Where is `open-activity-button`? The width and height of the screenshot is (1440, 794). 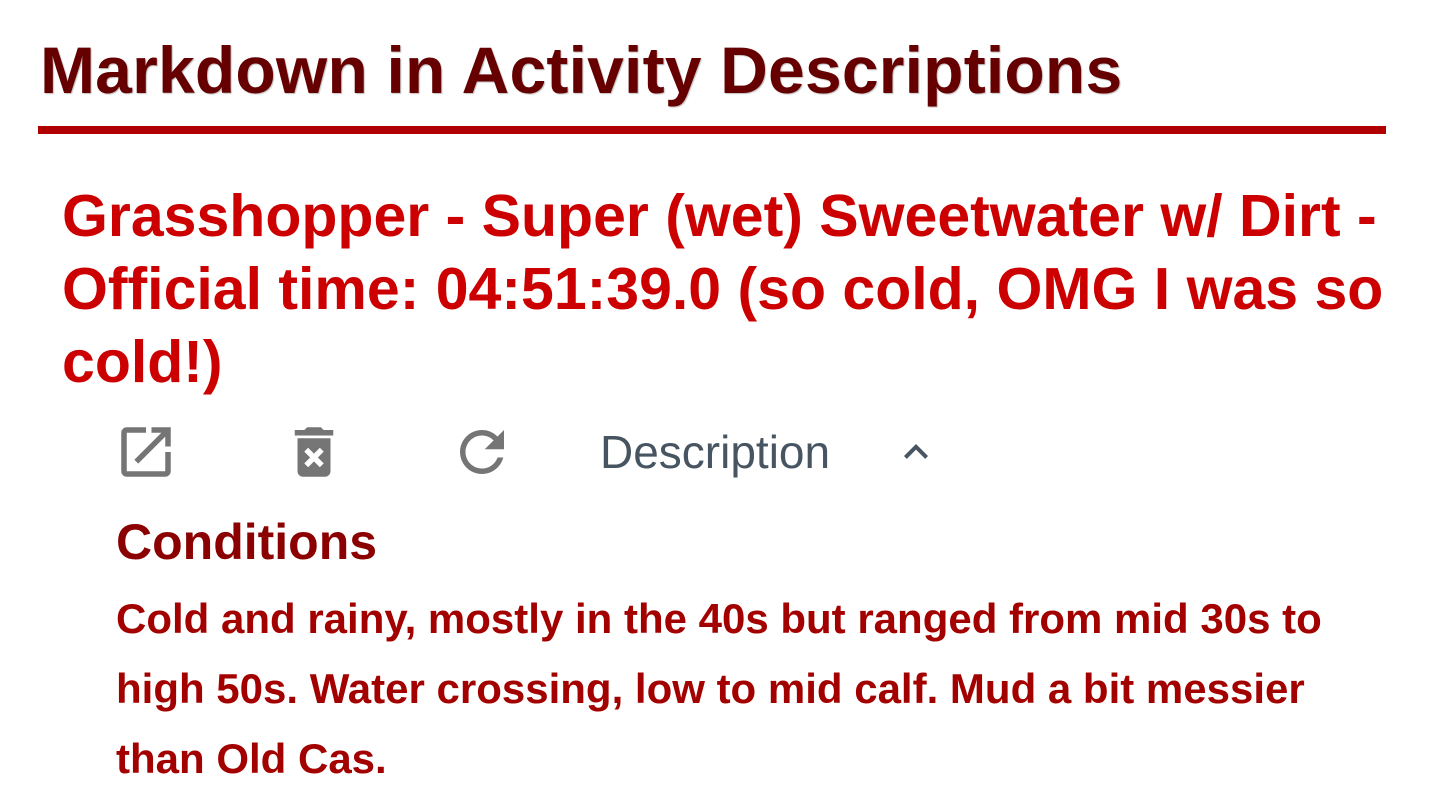 open-activity-button is located at coordinates (146, 452).